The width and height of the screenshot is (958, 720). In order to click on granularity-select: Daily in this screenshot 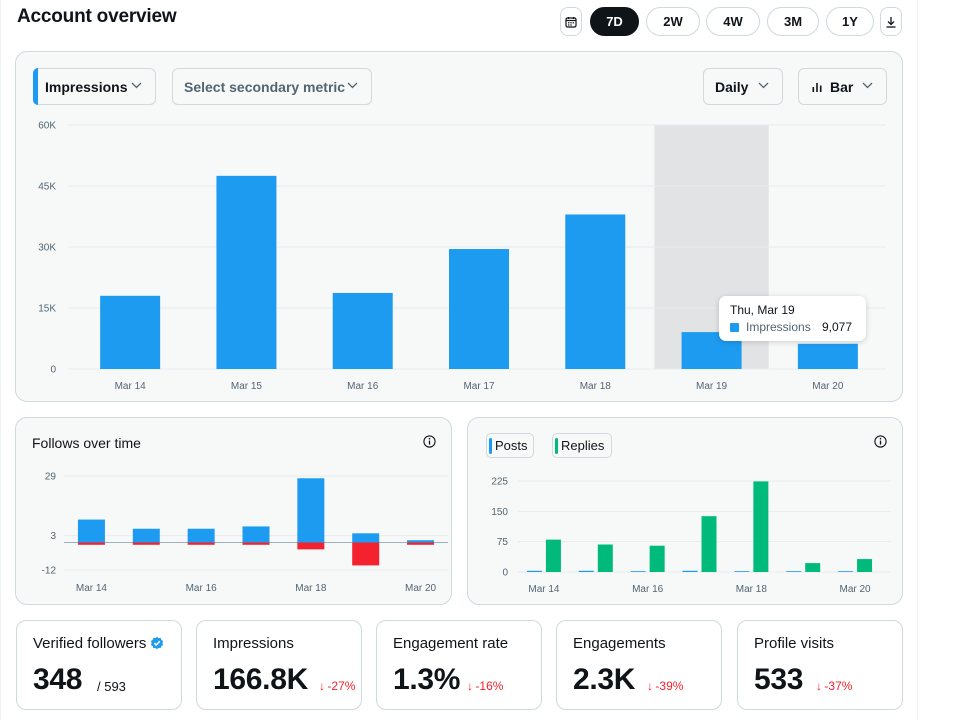, I will do `click(743, 86)`.